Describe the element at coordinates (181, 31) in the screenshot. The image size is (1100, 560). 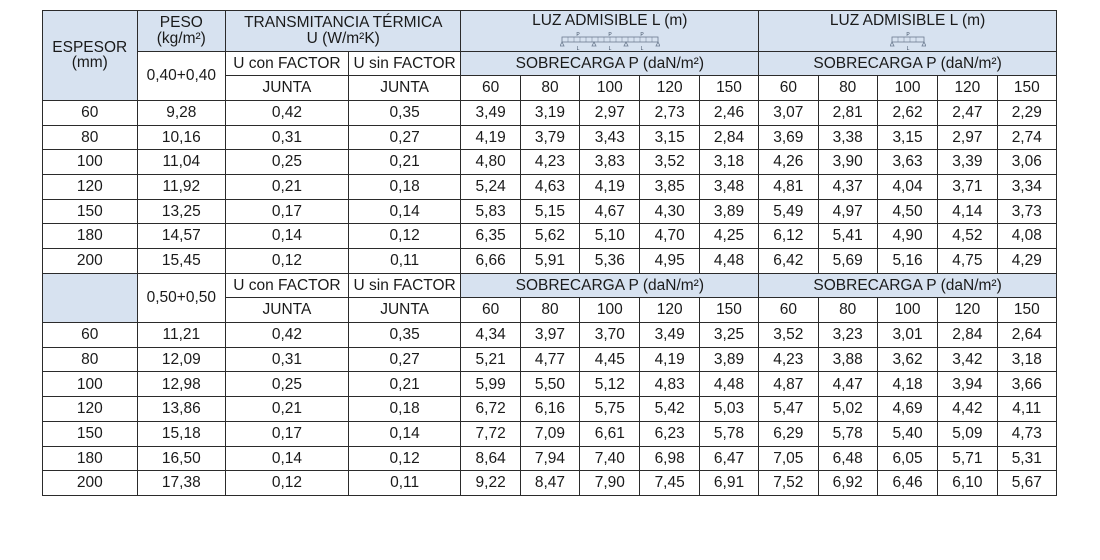
I see `peso-header: PESO (kg/m²)` at that location.